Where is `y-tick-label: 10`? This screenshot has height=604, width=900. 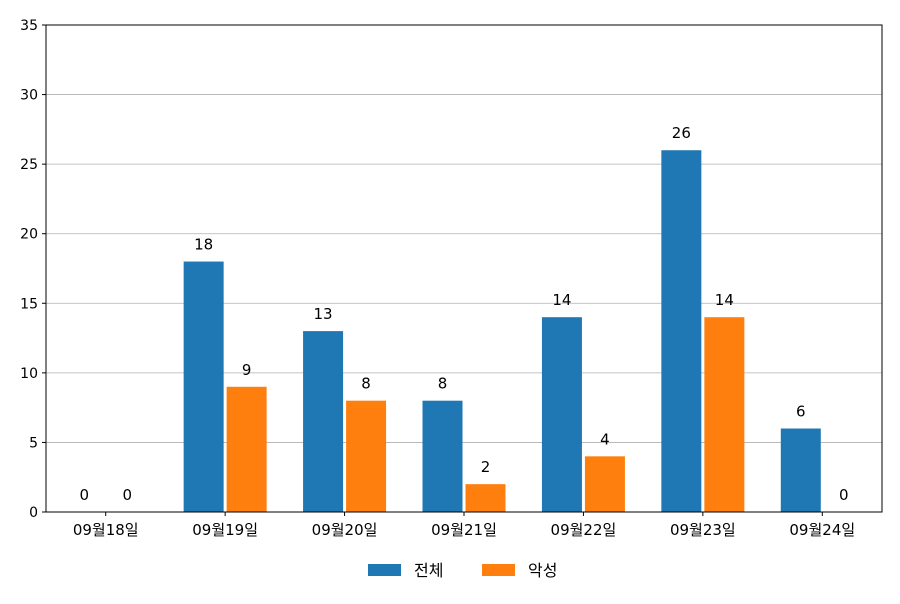
y-tick-label: 10 is located at coordinates (29, 374).